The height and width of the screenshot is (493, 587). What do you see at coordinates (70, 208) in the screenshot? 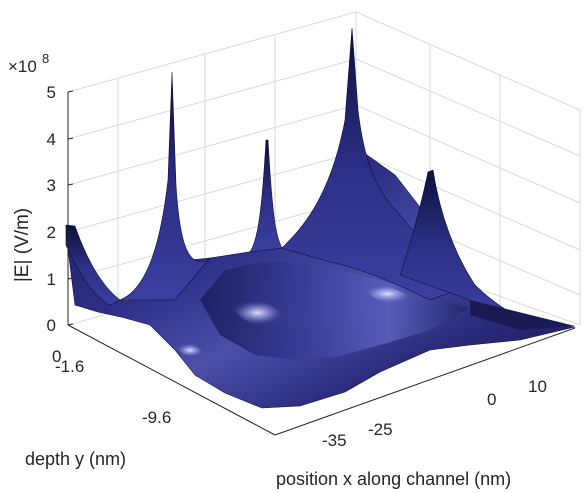
I see `z-tick-marks` at bounding box center [70, 208].